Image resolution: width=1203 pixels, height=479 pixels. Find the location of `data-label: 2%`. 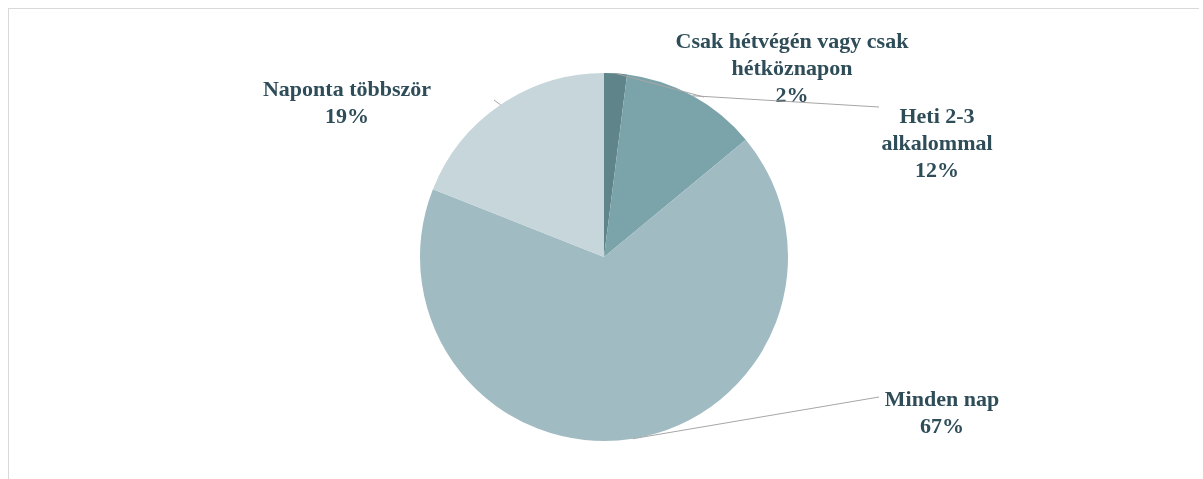

data-label: 2% is located at coordinates (792, 94).